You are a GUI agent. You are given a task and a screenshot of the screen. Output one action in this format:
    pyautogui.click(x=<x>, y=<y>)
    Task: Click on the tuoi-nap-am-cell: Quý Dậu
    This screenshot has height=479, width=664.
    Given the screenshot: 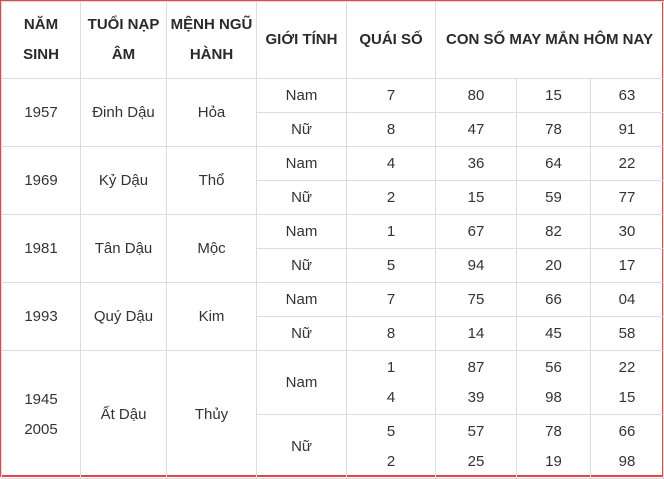 What is the action you would take?
    pyautogui.click(x=123, y=316)
    